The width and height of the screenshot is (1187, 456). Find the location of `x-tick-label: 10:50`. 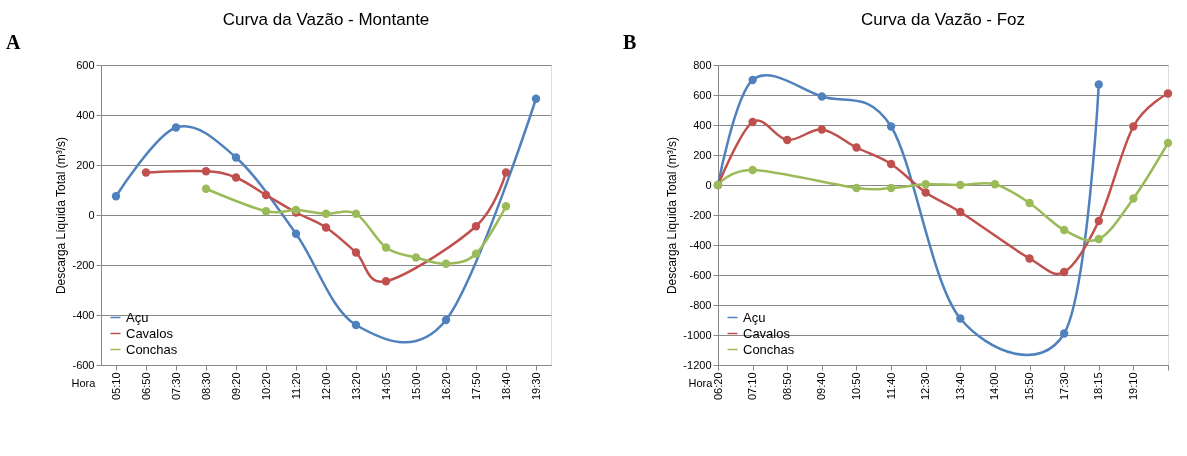

x-tick-label: 10:50 is located at coordinates (855, 386).